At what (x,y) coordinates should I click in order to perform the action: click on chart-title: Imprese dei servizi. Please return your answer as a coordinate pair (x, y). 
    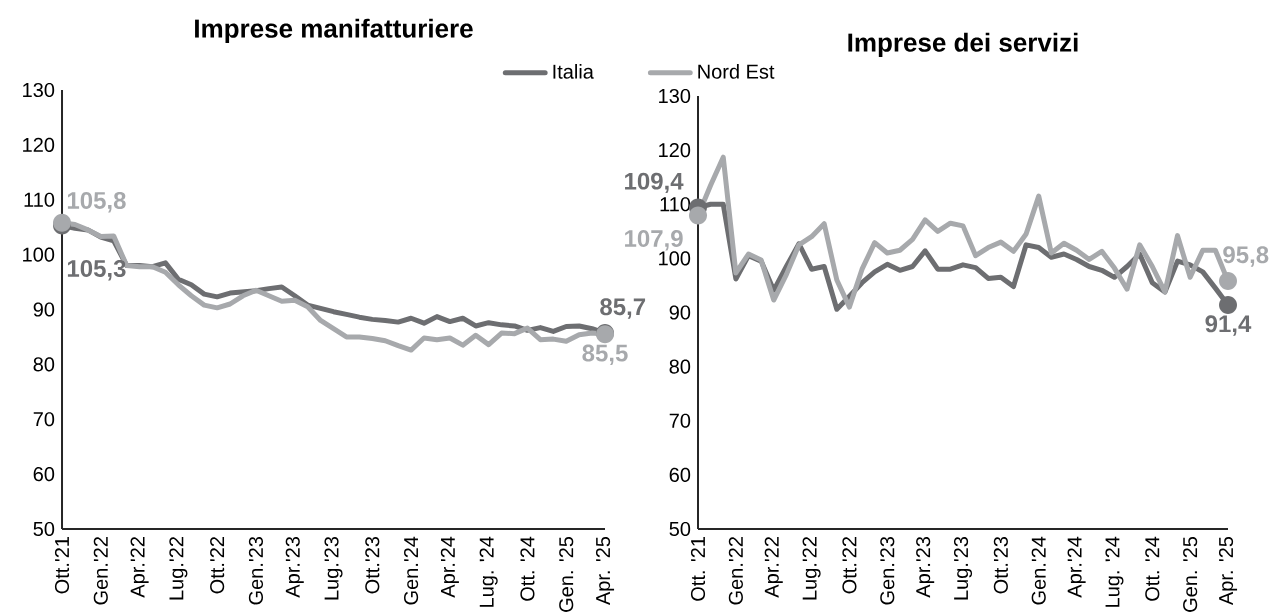
    Looking at the image, I should click on (963, 44).